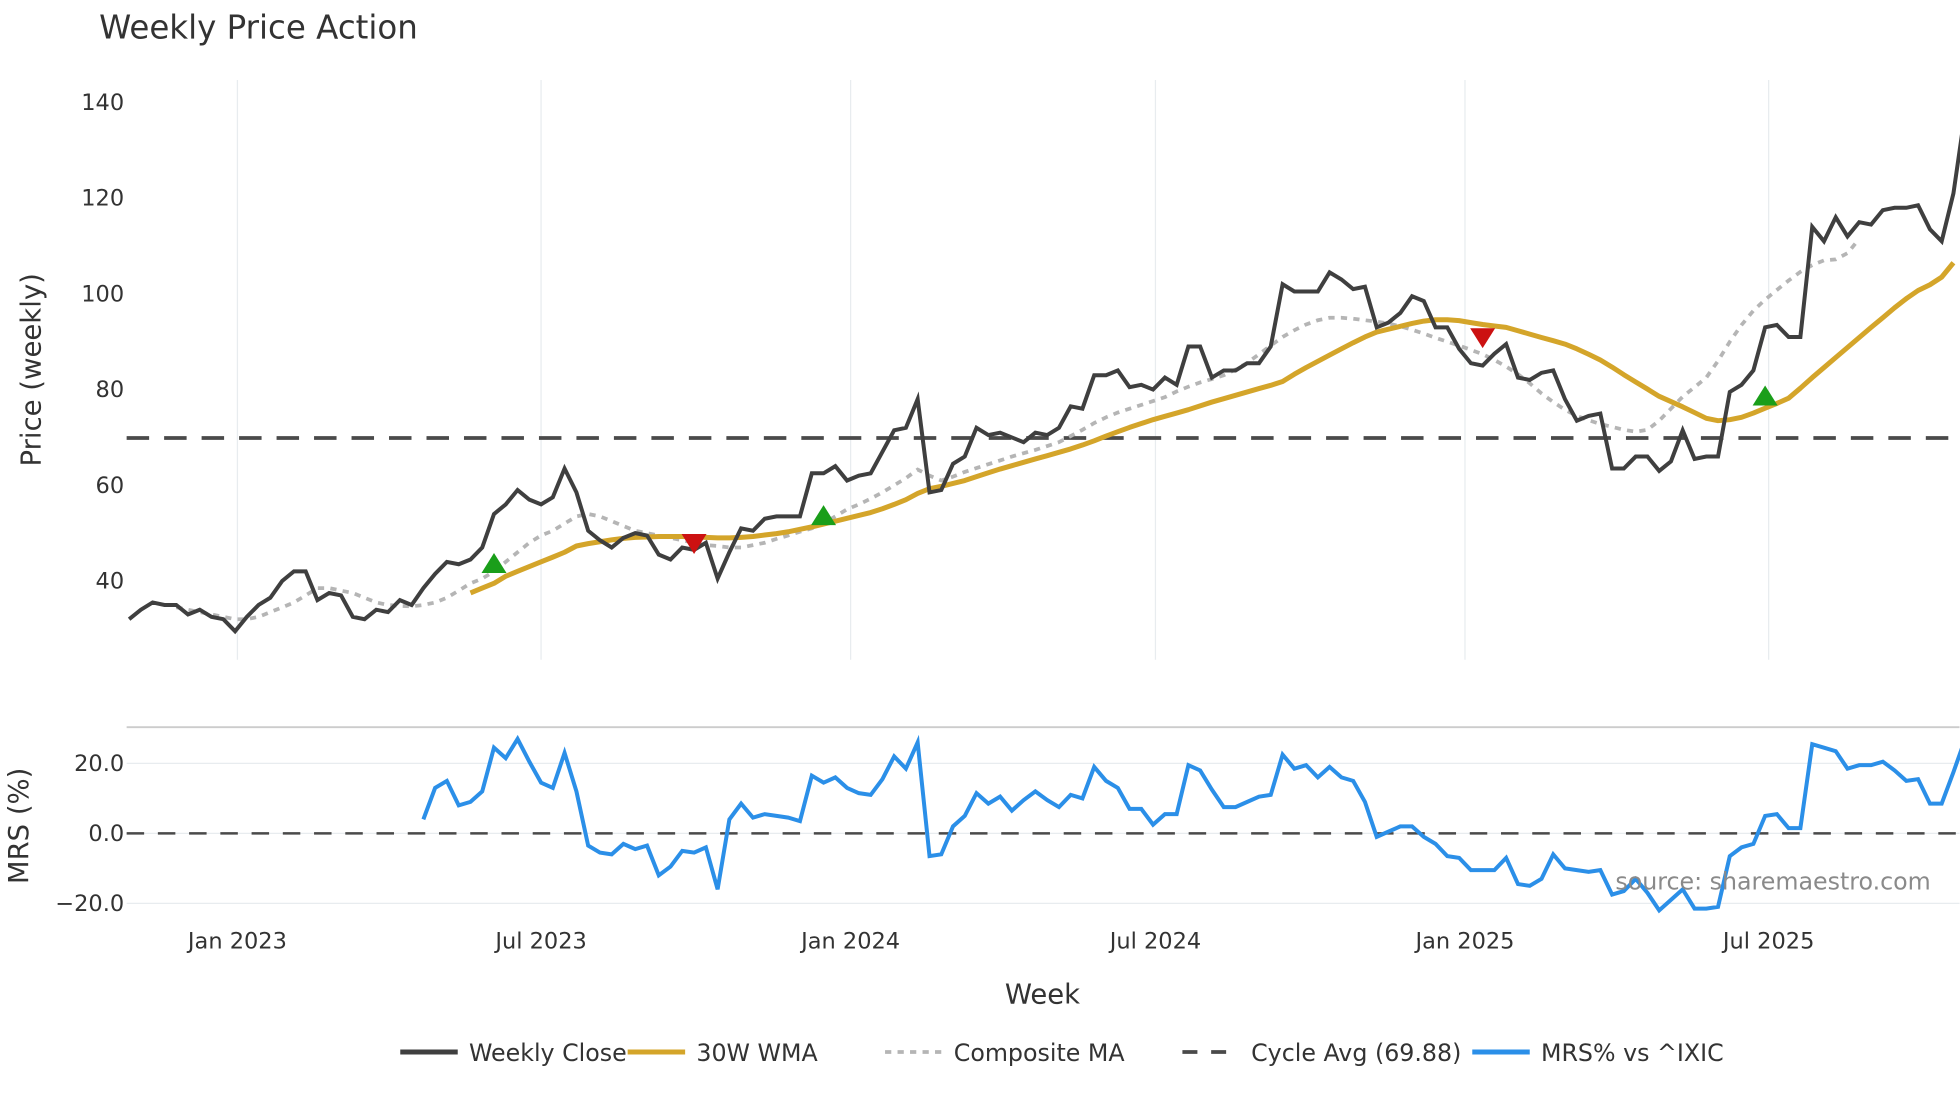 This screenshot has height=1102, width=1960. What do you see at coordinates (1772, 882) in the screenshot?
I see `source-note: source: sharemaestro.com` at bounding box center [1772, 882].